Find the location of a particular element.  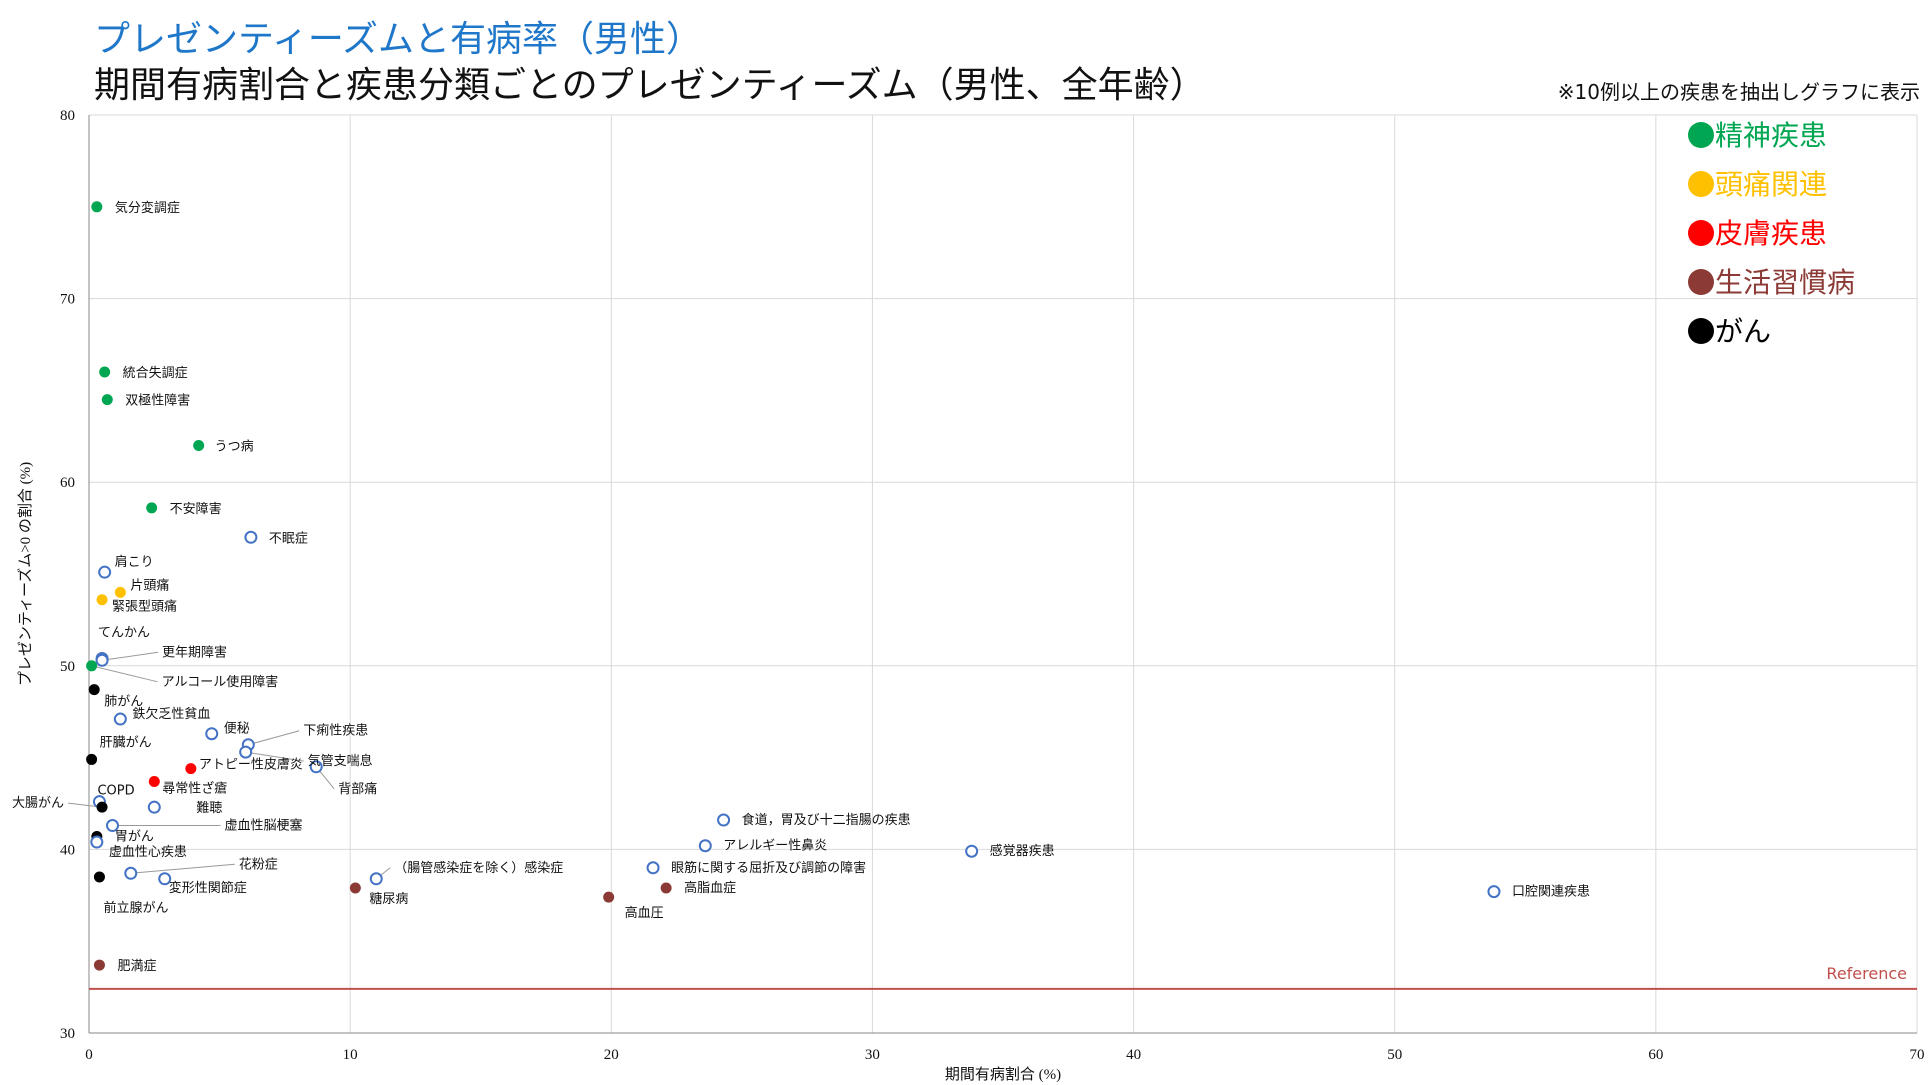

point-label: 更年期障害 is located at coordinates (194, 652).